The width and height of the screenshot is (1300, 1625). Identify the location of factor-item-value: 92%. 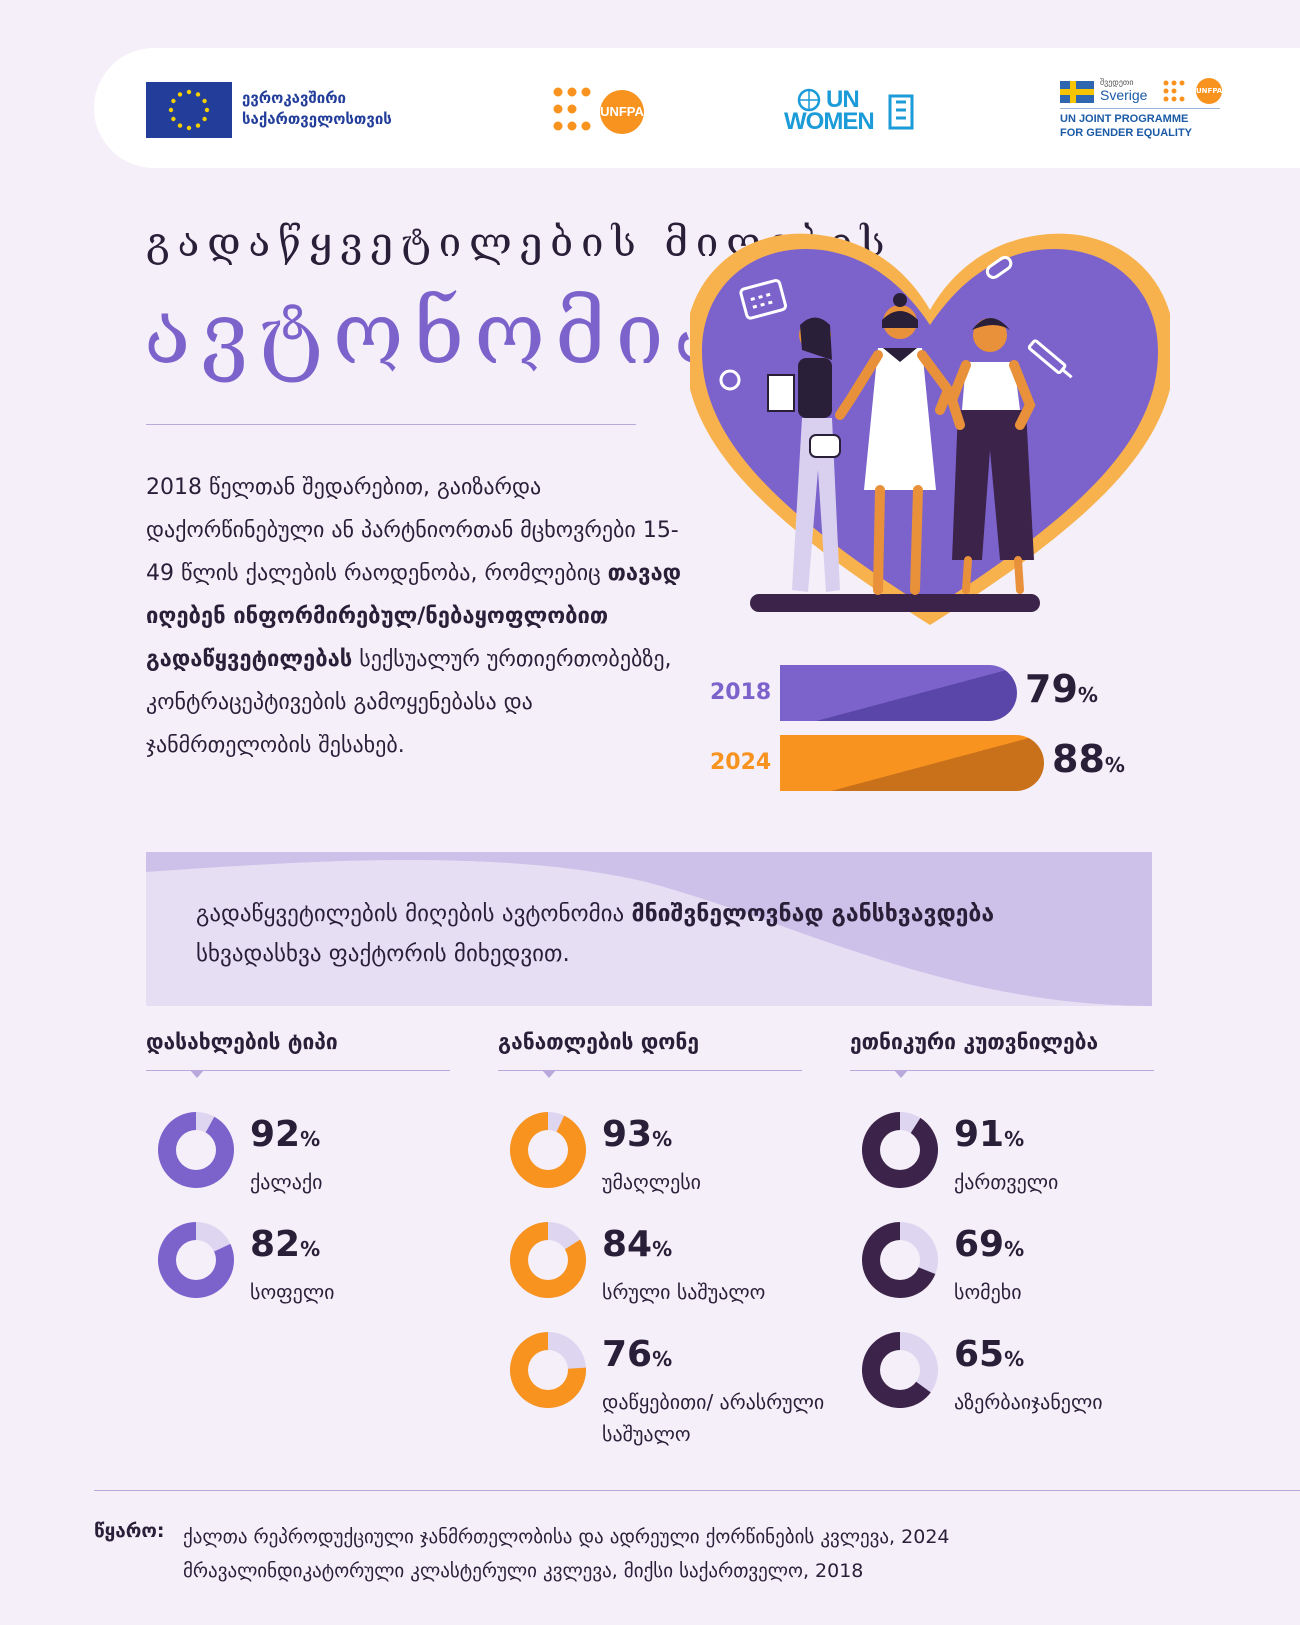
(285, 1134).